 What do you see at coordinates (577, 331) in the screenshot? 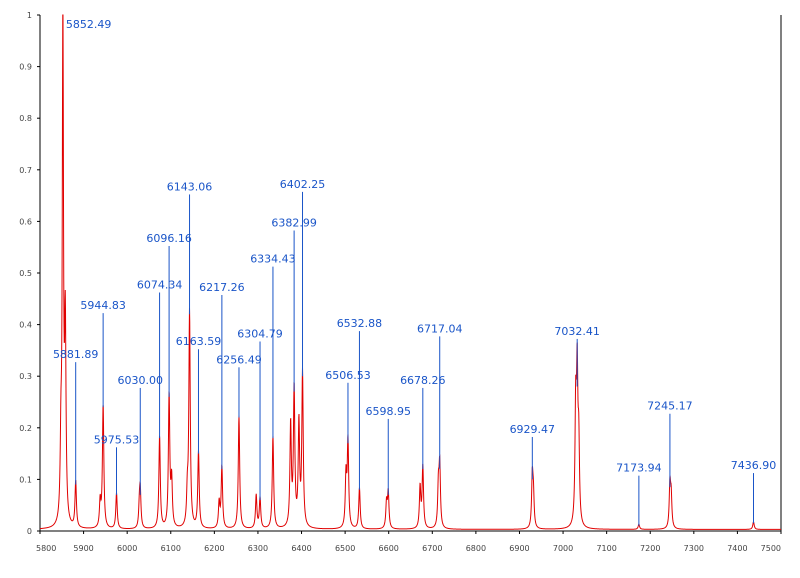
I see `peak-label: 7032.41` at bounding box center [577, 331].